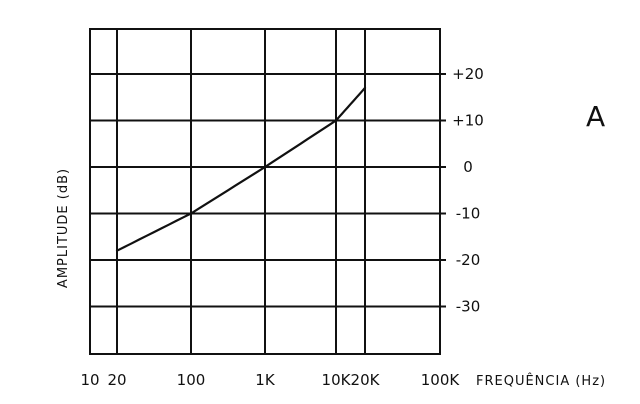  What do you see at coordinates (468, 214) in the screenshot?
I see `y-tick-label: -10` at bounding box center [468, 214].